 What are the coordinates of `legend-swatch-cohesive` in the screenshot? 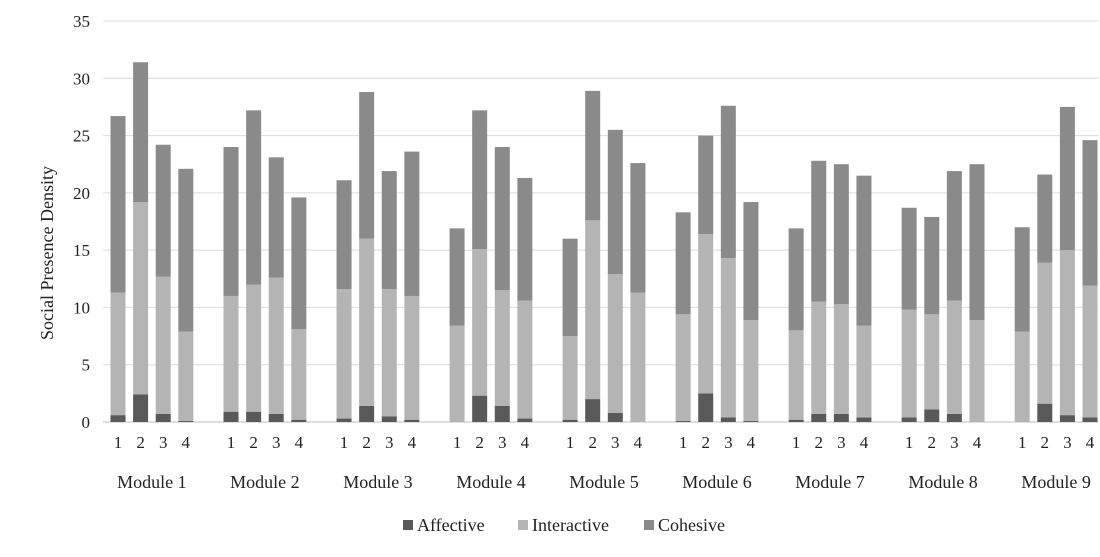 It's located at (649, 525).